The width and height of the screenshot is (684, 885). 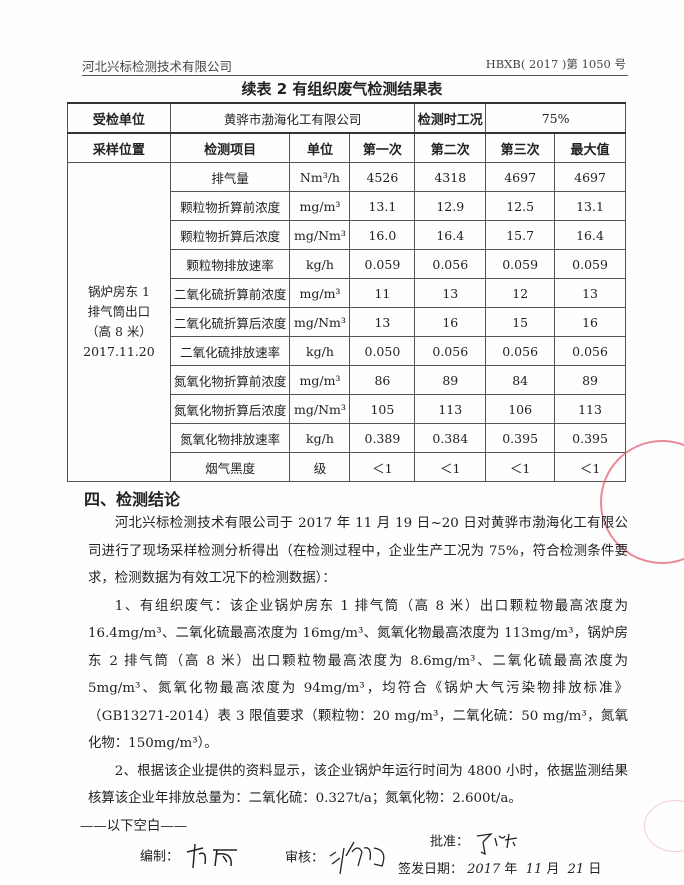 What do you see at coordinates (555, 118) in the screenshot?
I see `condition-value: 75%` at bounding box center [555, 118].